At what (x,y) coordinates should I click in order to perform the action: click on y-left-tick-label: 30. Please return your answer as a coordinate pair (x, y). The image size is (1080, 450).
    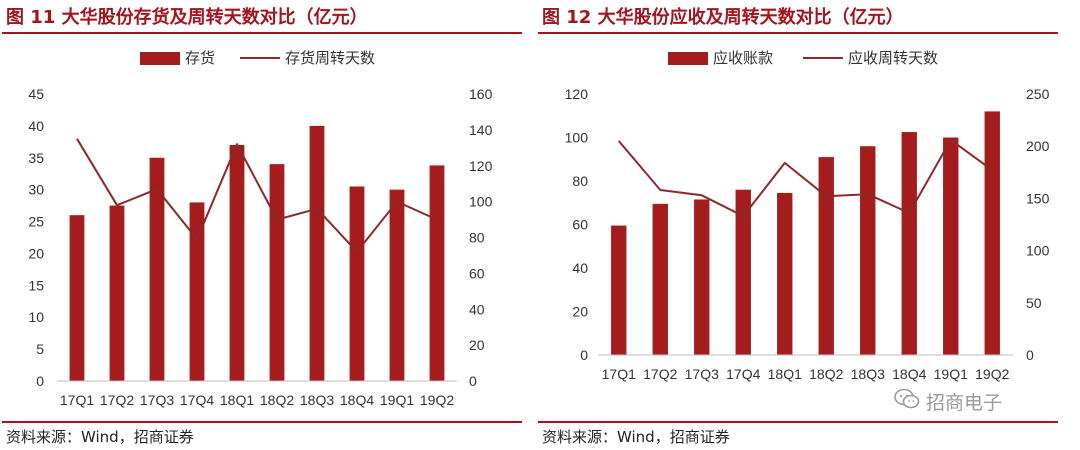
    Looking at the image, I should click on (36, 190).